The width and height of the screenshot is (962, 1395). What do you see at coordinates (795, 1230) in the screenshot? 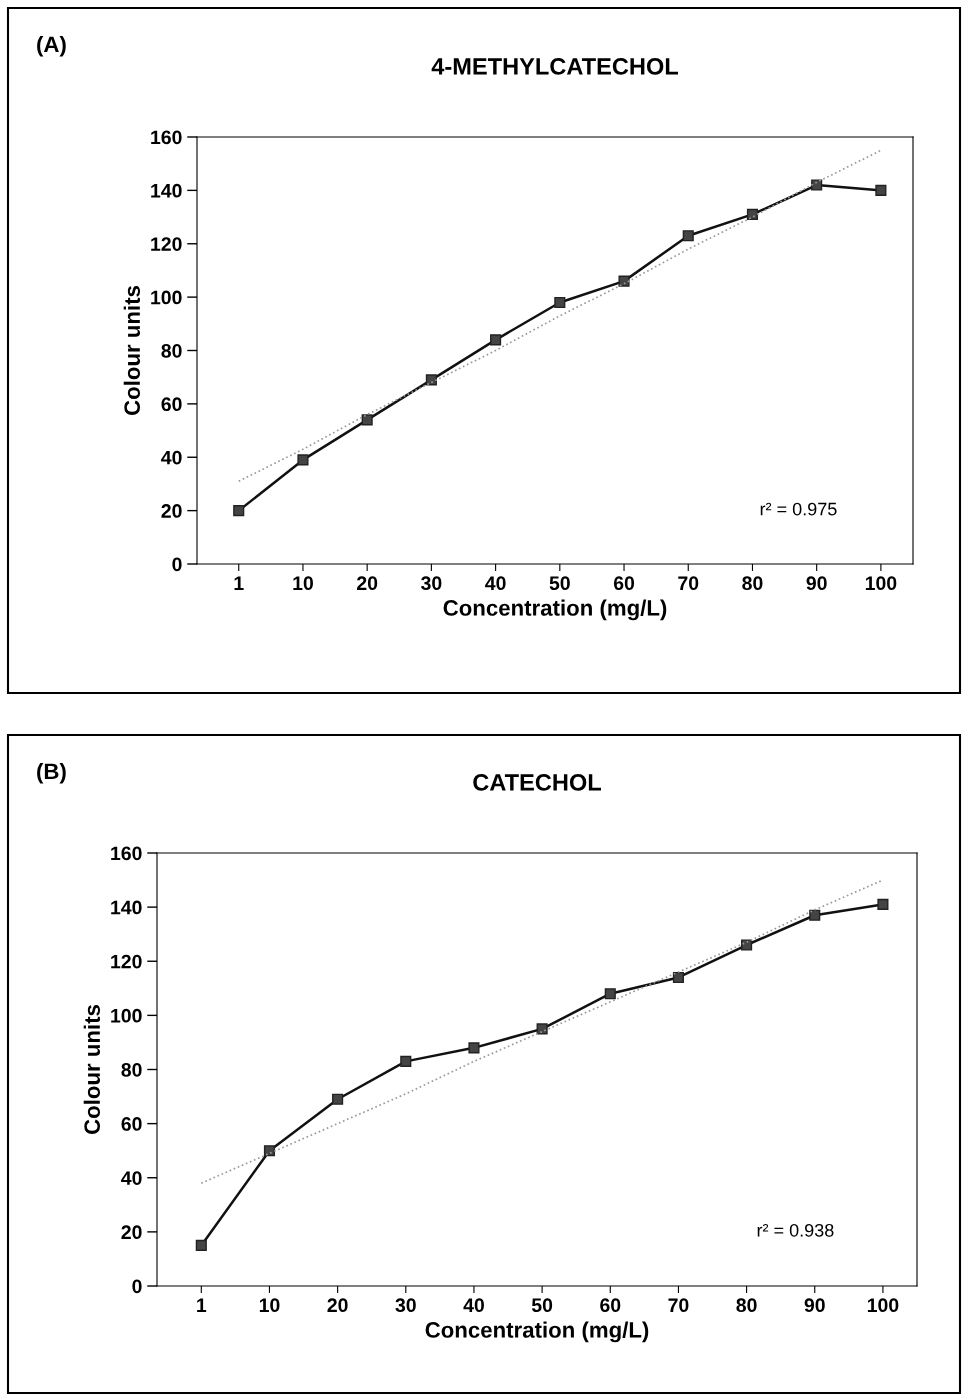
I see `annotation: r² = 0.938` at bounding box center [795, 1230].